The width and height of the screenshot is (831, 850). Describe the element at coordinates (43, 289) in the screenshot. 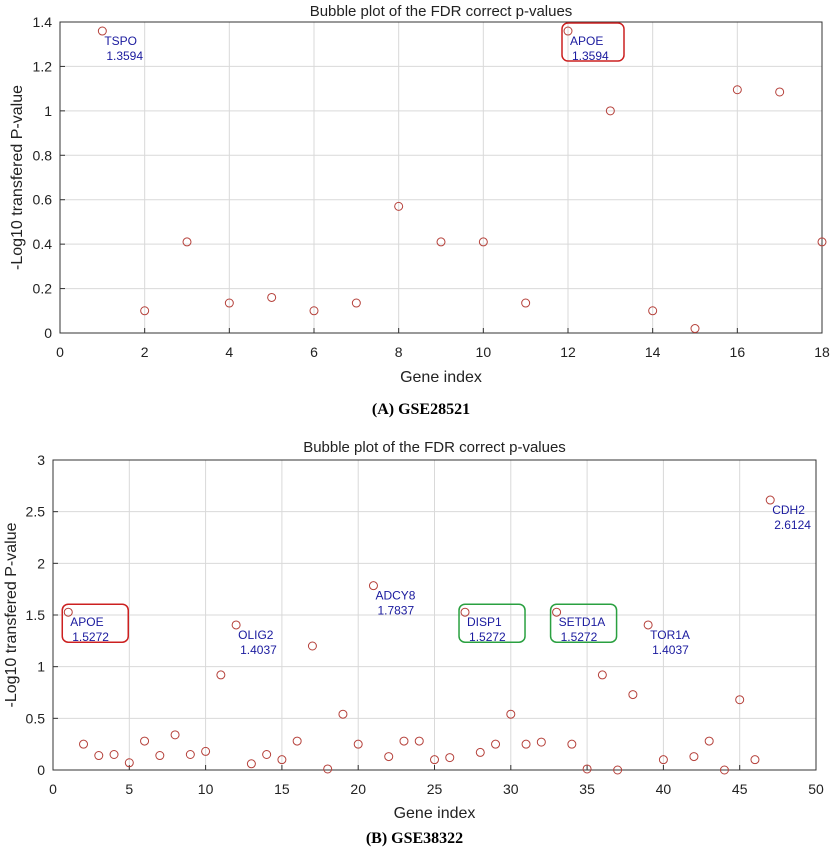

I see `y-tick-label: 0.2` at that location.